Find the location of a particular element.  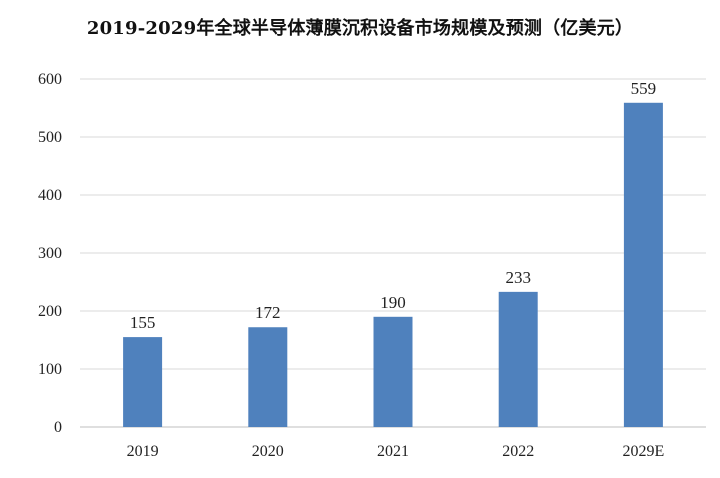

bar-2022 is located at coordinates (518, 359).